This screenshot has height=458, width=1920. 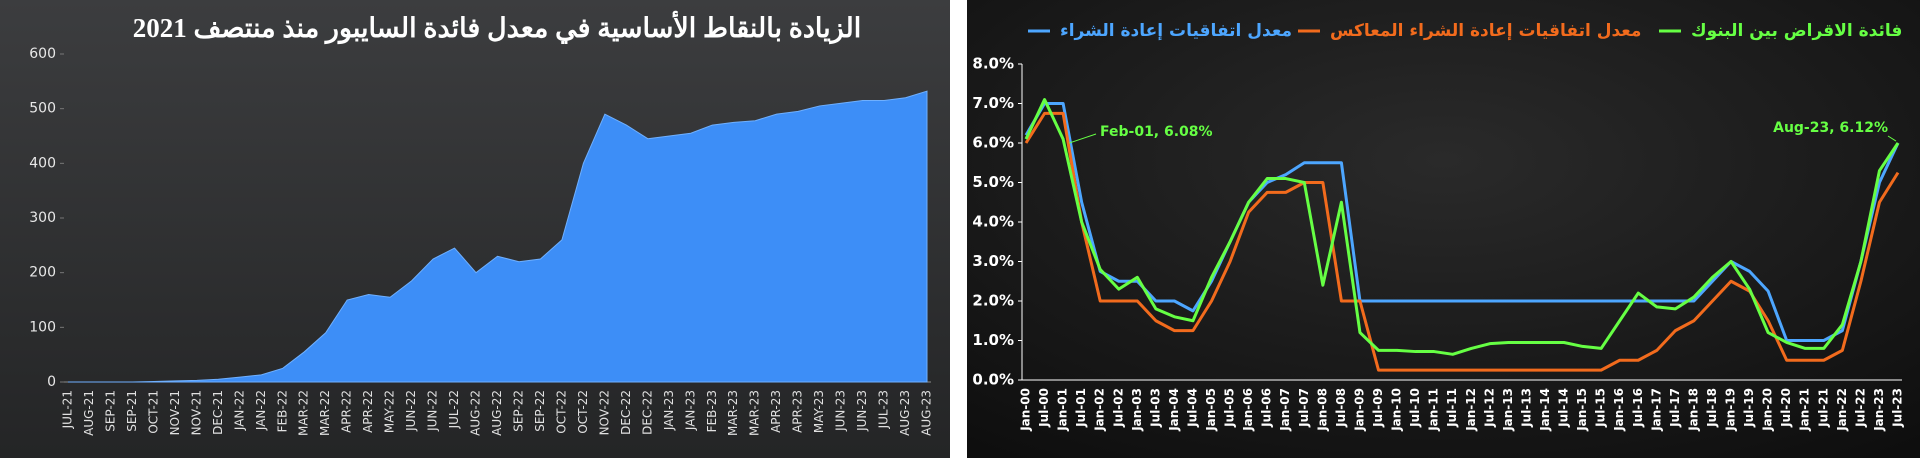 What do you see at coordinates (1100, 410) in the screenshot?
I see `x-tick-label: Jan-02` at bounding box center [1100, 410].